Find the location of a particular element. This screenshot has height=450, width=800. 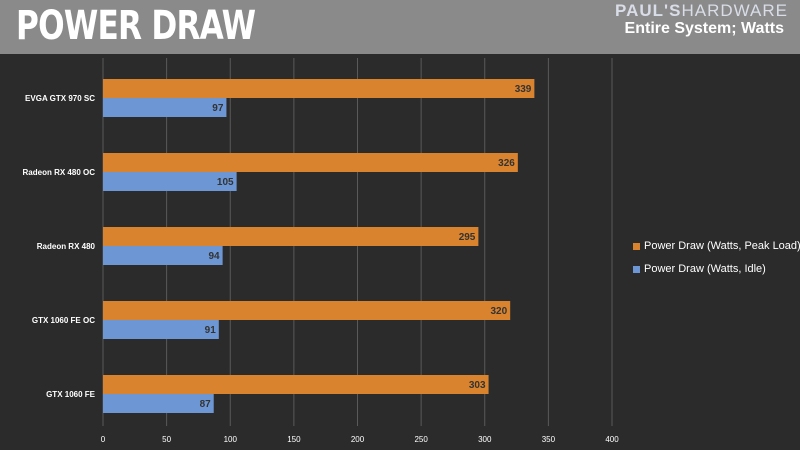

chart-subtitle: Entire System; Watts is located at coordinates (704, 28).